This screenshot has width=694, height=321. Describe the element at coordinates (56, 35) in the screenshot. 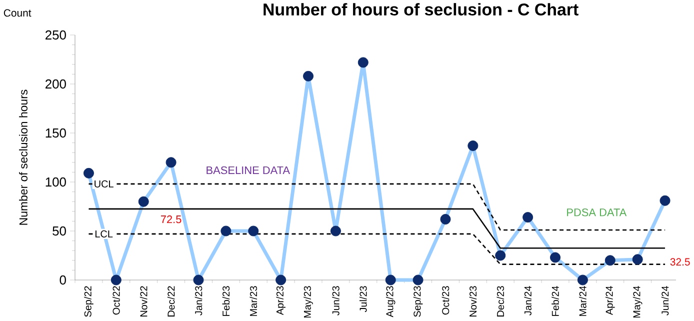

I see `y-tick-label: 250` at that location.